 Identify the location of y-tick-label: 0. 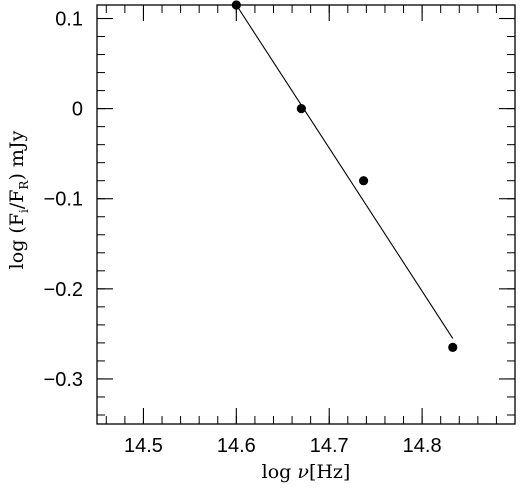
(77, 110).